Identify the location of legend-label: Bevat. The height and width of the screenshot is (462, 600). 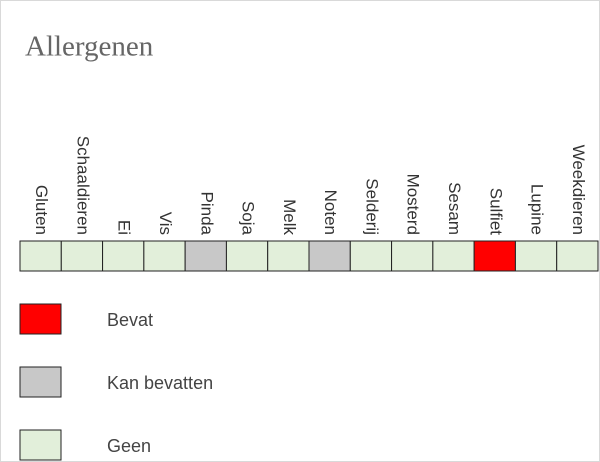
(130, 320).